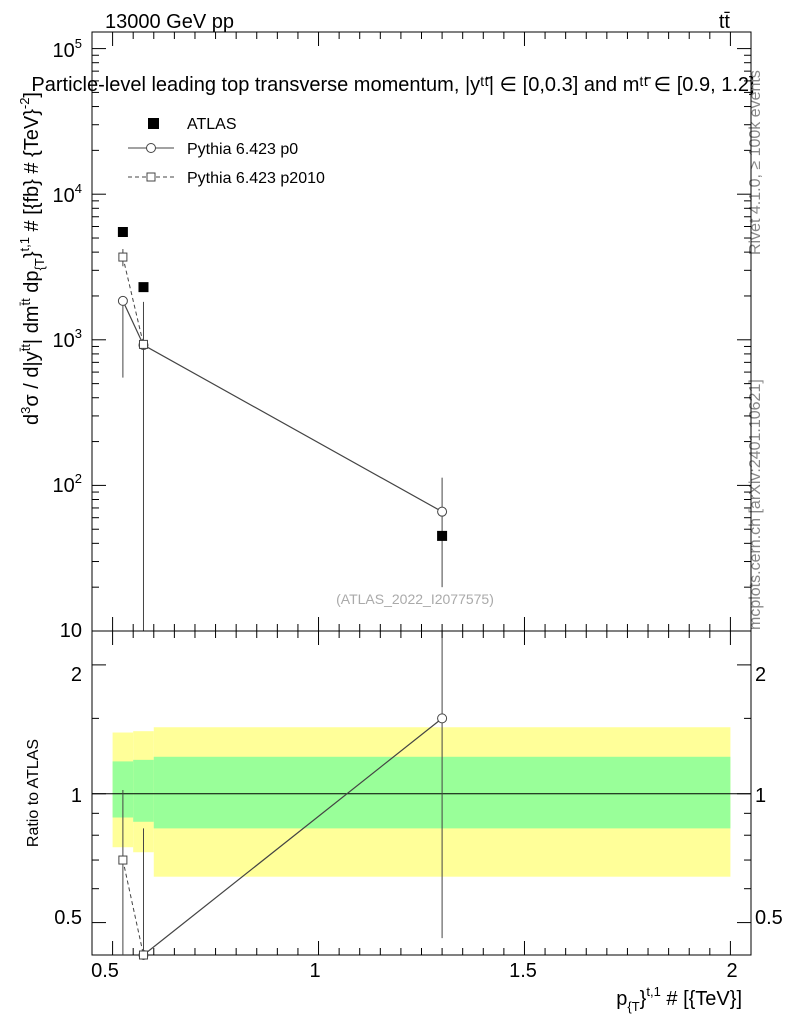  I want to click on ylabel-unit: # [{fb} # {TeV}, so click(32, 173).